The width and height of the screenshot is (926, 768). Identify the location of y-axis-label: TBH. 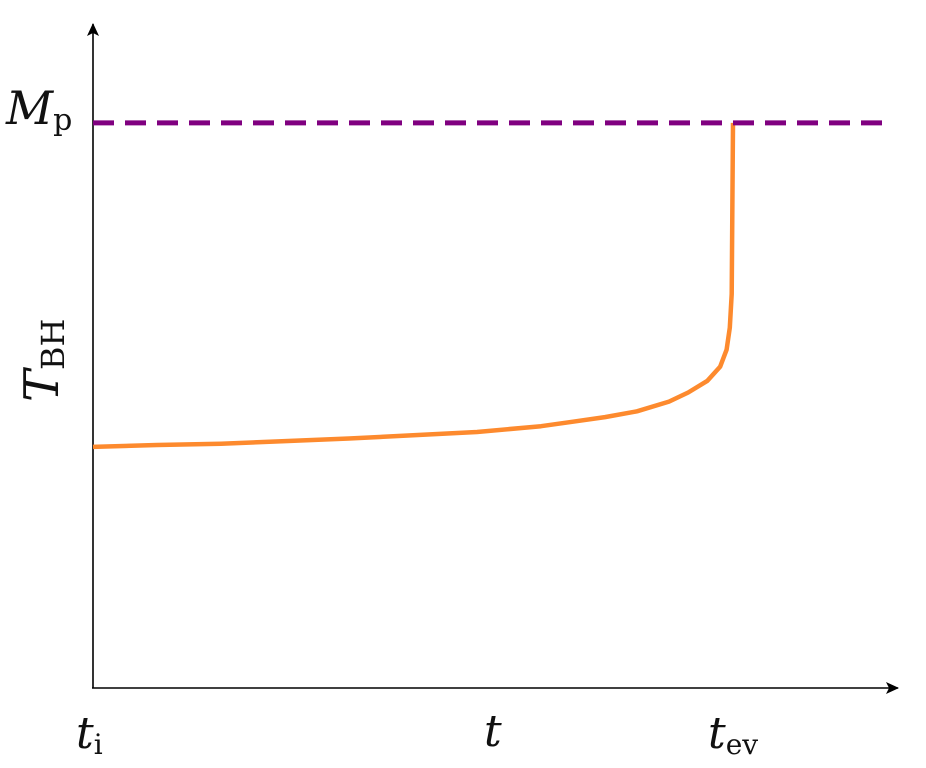
(43, 360).